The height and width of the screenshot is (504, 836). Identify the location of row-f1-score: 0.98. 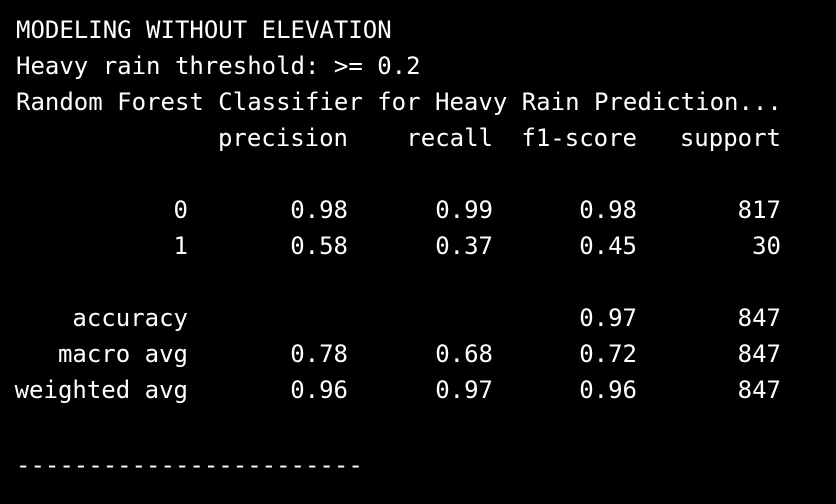
(608, 210).